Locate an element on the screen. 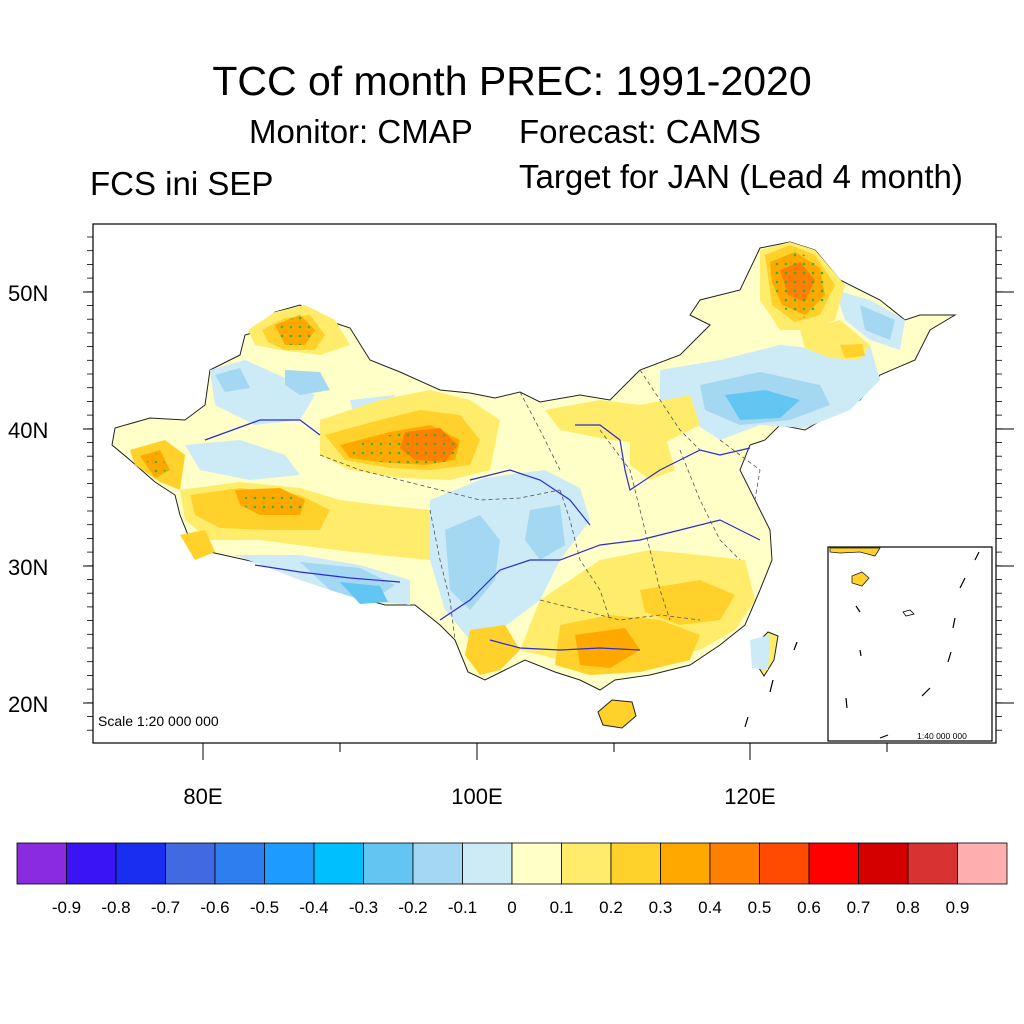 The height and width of the screenshot is (1024, 1024). colorbar-tick-label: 0.5 is located at coordinates (760, 907).